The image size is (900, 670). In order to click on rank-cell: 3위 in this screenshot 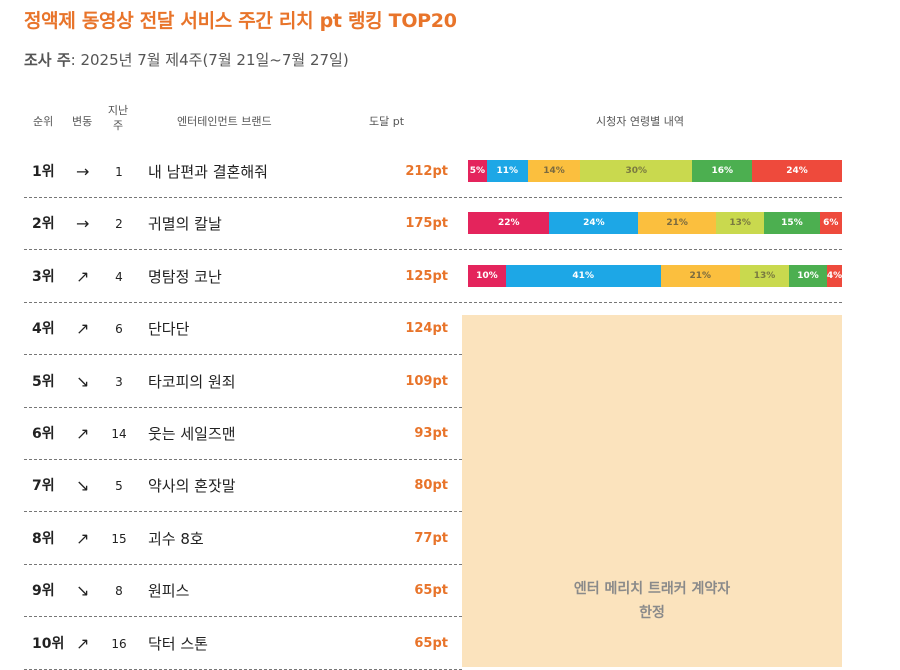, I will do `click(43, 276)`.